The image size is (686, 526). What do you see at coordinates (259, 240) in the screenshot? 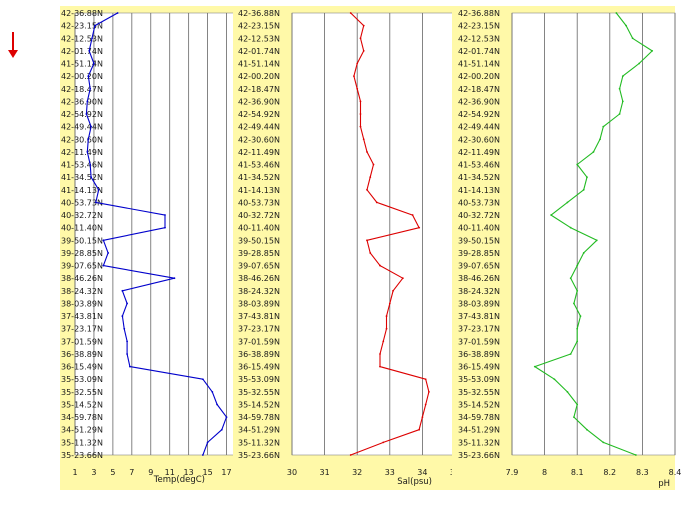
I see `latitude-label: 39-50.15N` at bounding box center [259, 240].